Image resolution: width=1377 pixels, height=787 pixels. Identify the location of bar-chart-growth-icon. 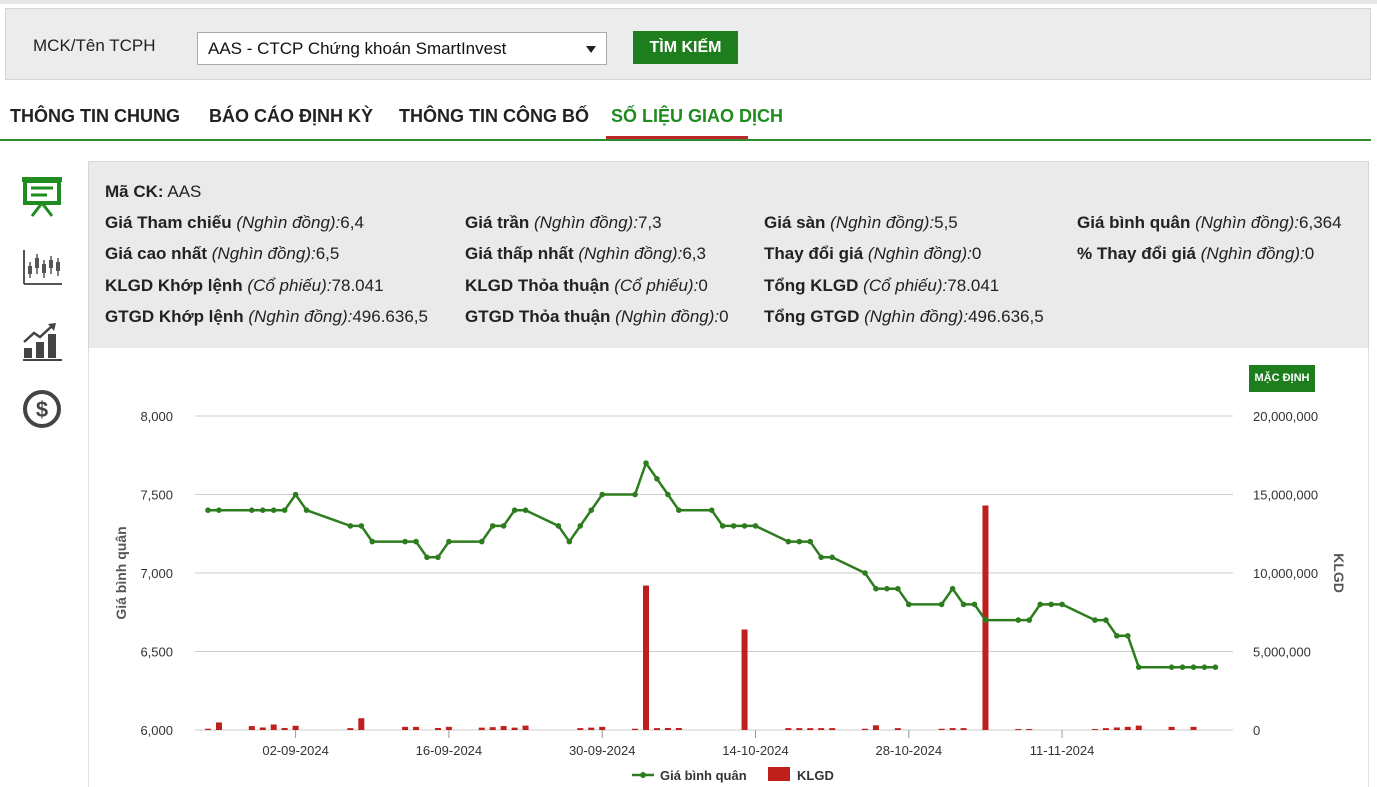
(43, 341).